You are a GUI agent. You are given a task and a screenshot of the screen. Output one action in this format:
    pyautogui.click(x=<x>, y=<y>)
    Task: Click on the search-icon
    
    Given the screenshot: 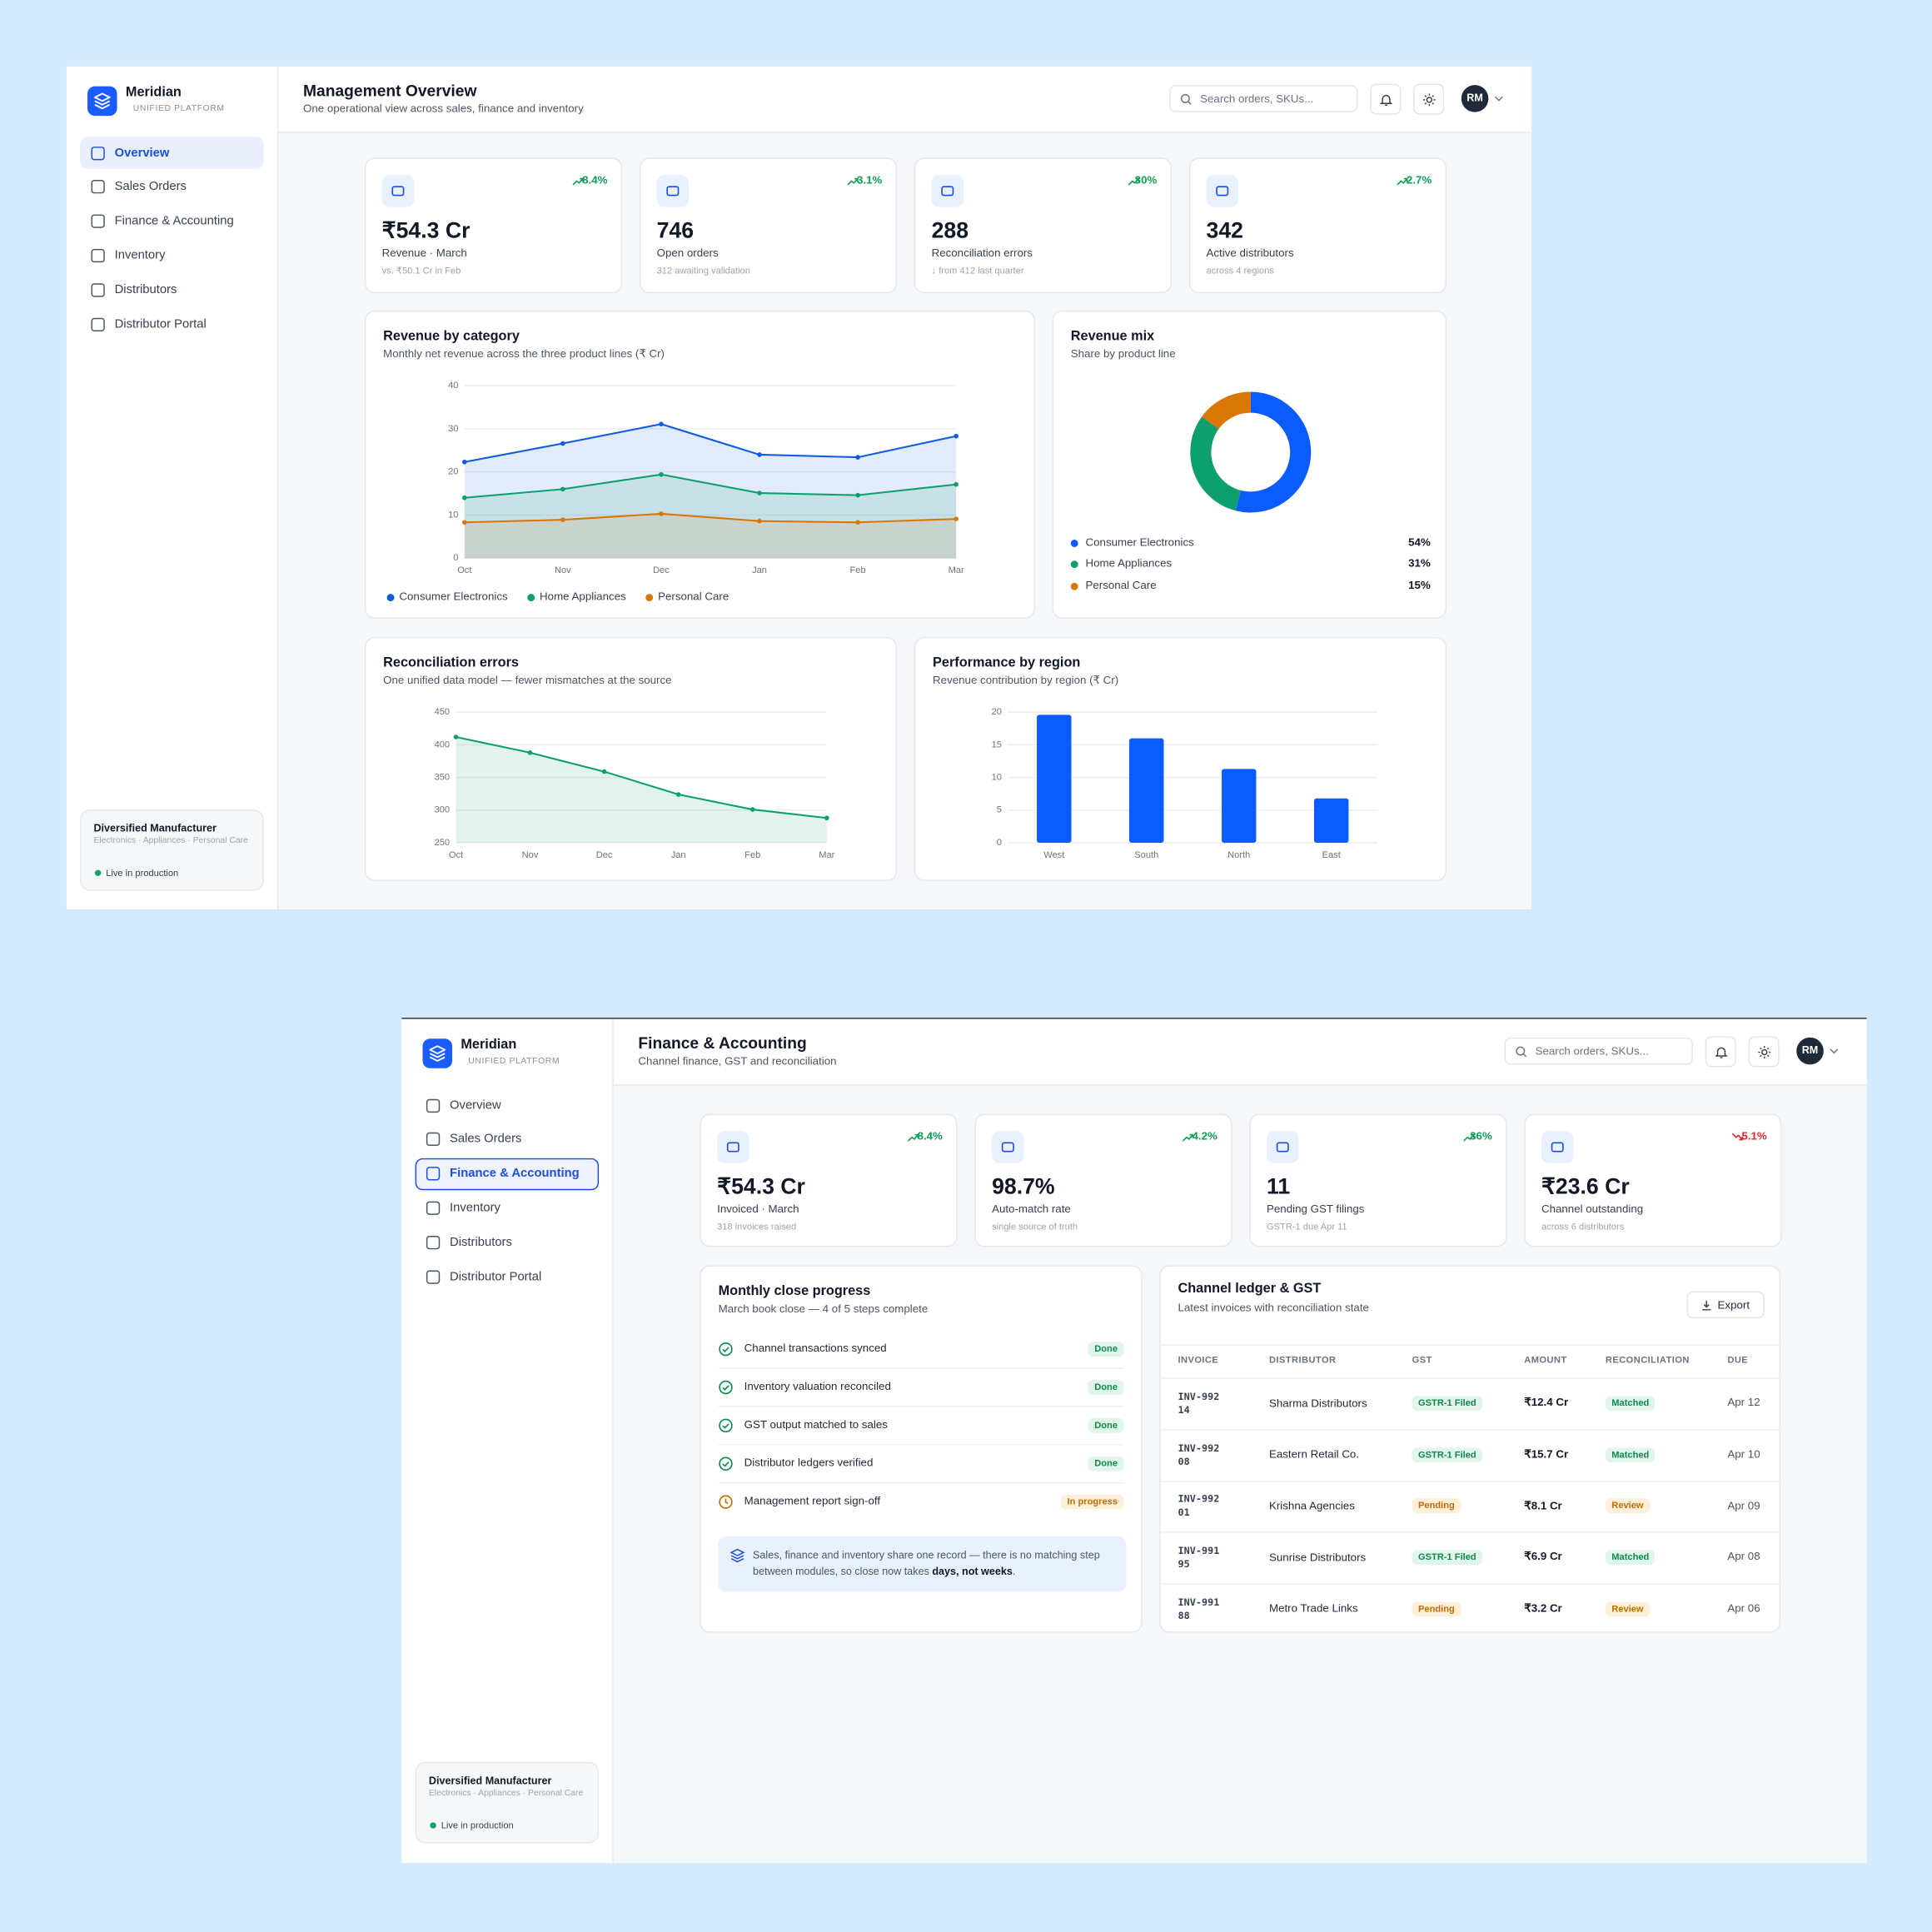 What is the action you would take?
    pyautogui.click(x=1190, y=103)
    